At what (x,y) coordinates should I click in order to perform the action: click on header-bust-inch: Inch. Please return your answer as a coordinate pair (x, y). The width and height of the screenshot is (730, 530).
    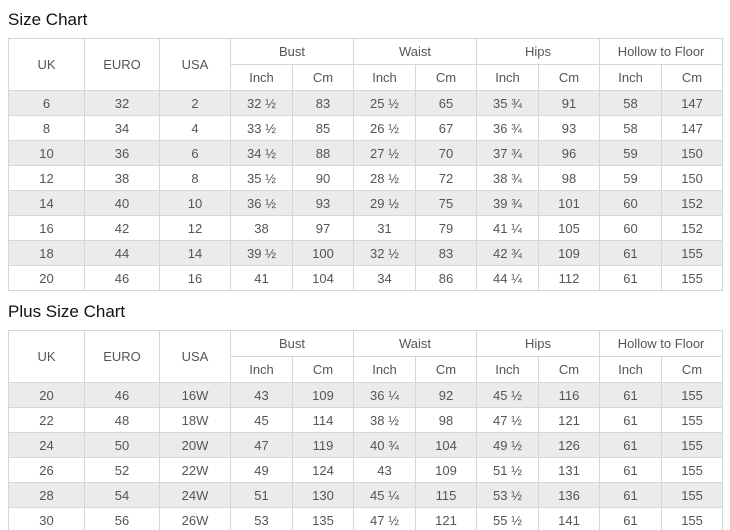
    Looking at the image, I should click on (261, 77).